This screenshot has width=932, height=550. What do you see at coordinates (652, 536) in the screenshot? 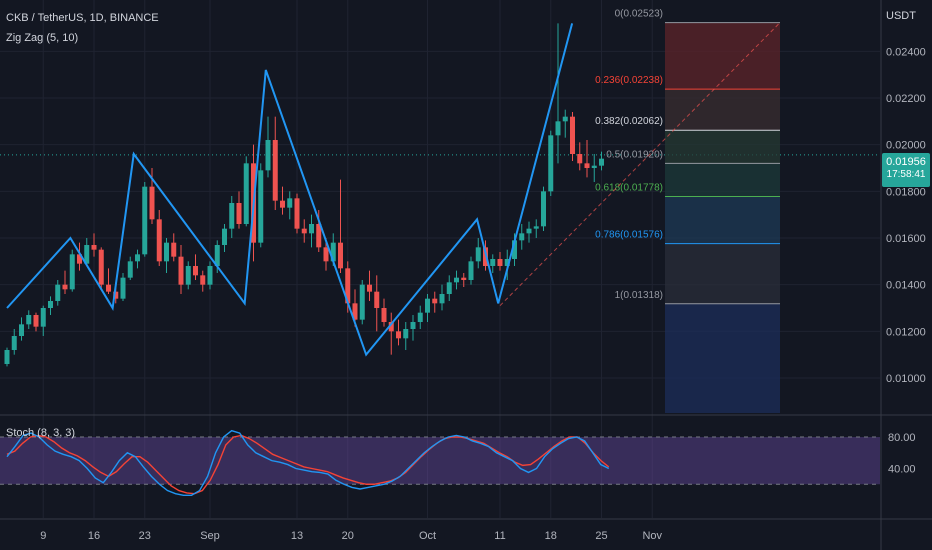
I see `time-tick-label: Nov` at bounding box center [652, 536].